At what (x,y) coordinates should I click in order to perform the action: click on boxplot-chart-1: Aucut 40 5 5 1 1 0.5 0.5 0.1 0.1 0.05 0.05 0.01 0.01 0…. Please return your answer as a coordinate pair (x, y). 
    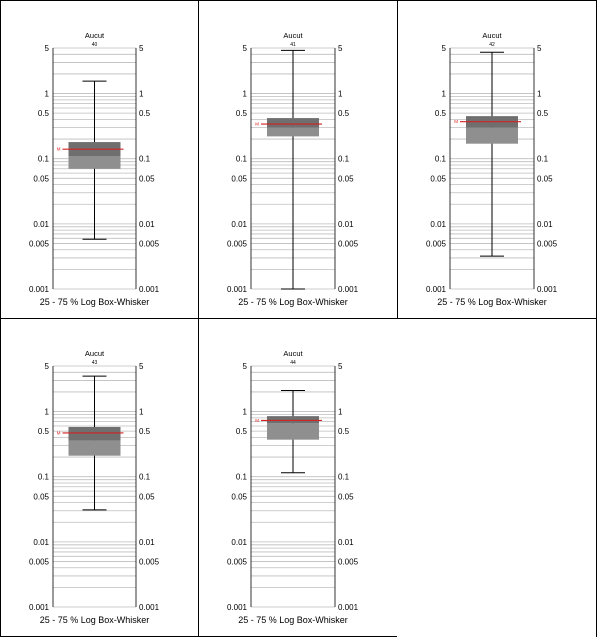
    Looking at the image, I should click on (94, 169).